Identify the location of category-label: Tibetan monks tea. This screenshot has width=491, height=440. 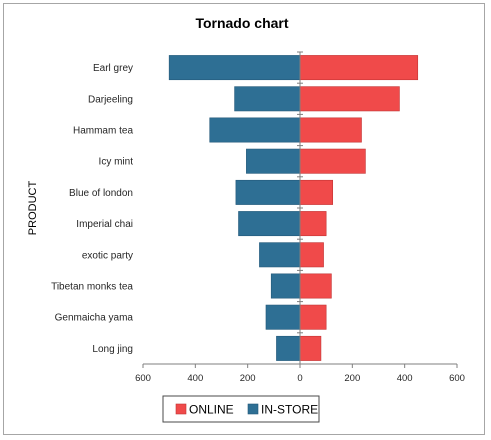
(92, 287).